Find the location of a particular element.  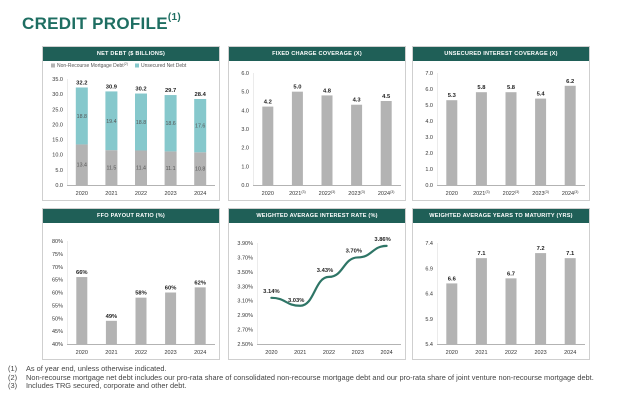

x-tick-label: 2024(3) is located at coordinates (570, 193).